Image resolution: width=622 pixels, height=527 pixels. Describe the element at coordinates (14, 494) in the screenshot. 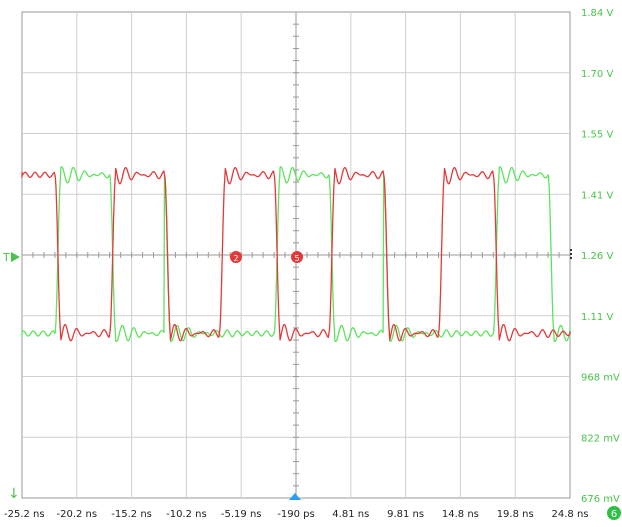

I see `ground-marker-icon: ↓` at that location.